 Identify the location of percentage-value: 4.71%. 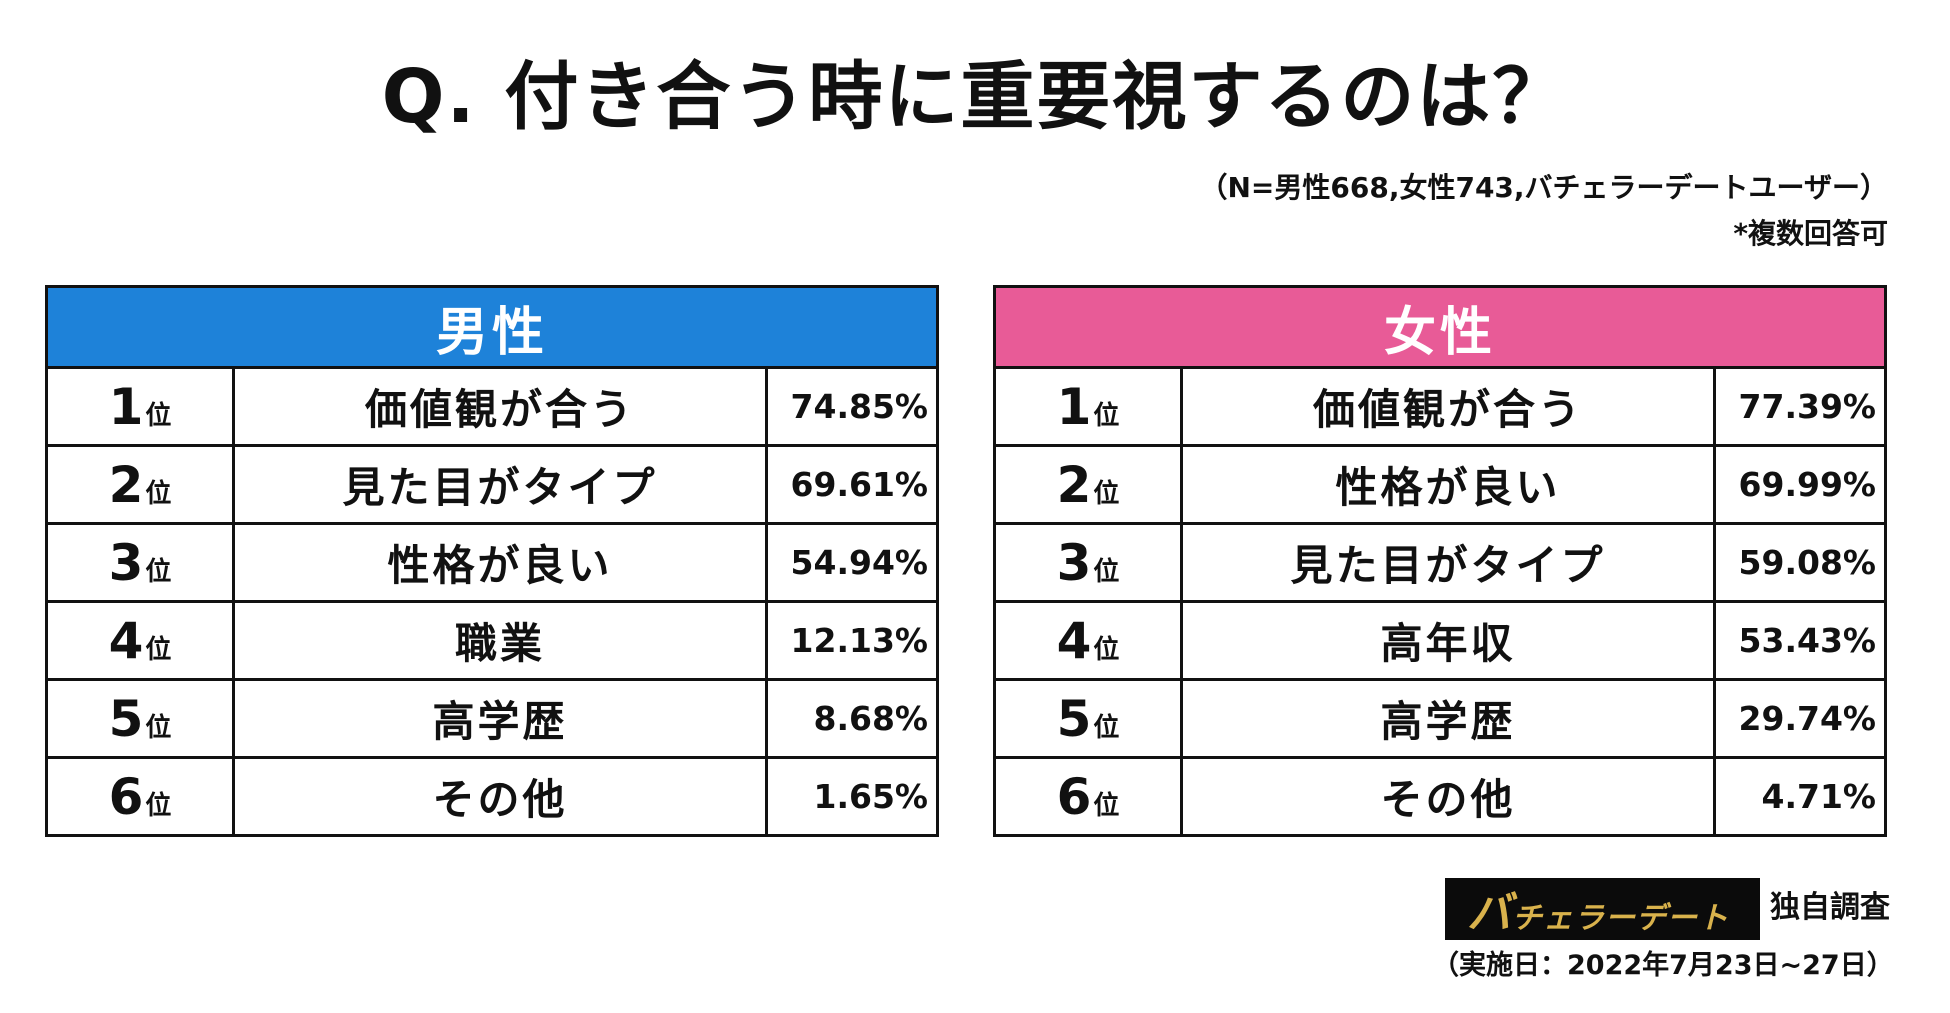
(1800, 796).